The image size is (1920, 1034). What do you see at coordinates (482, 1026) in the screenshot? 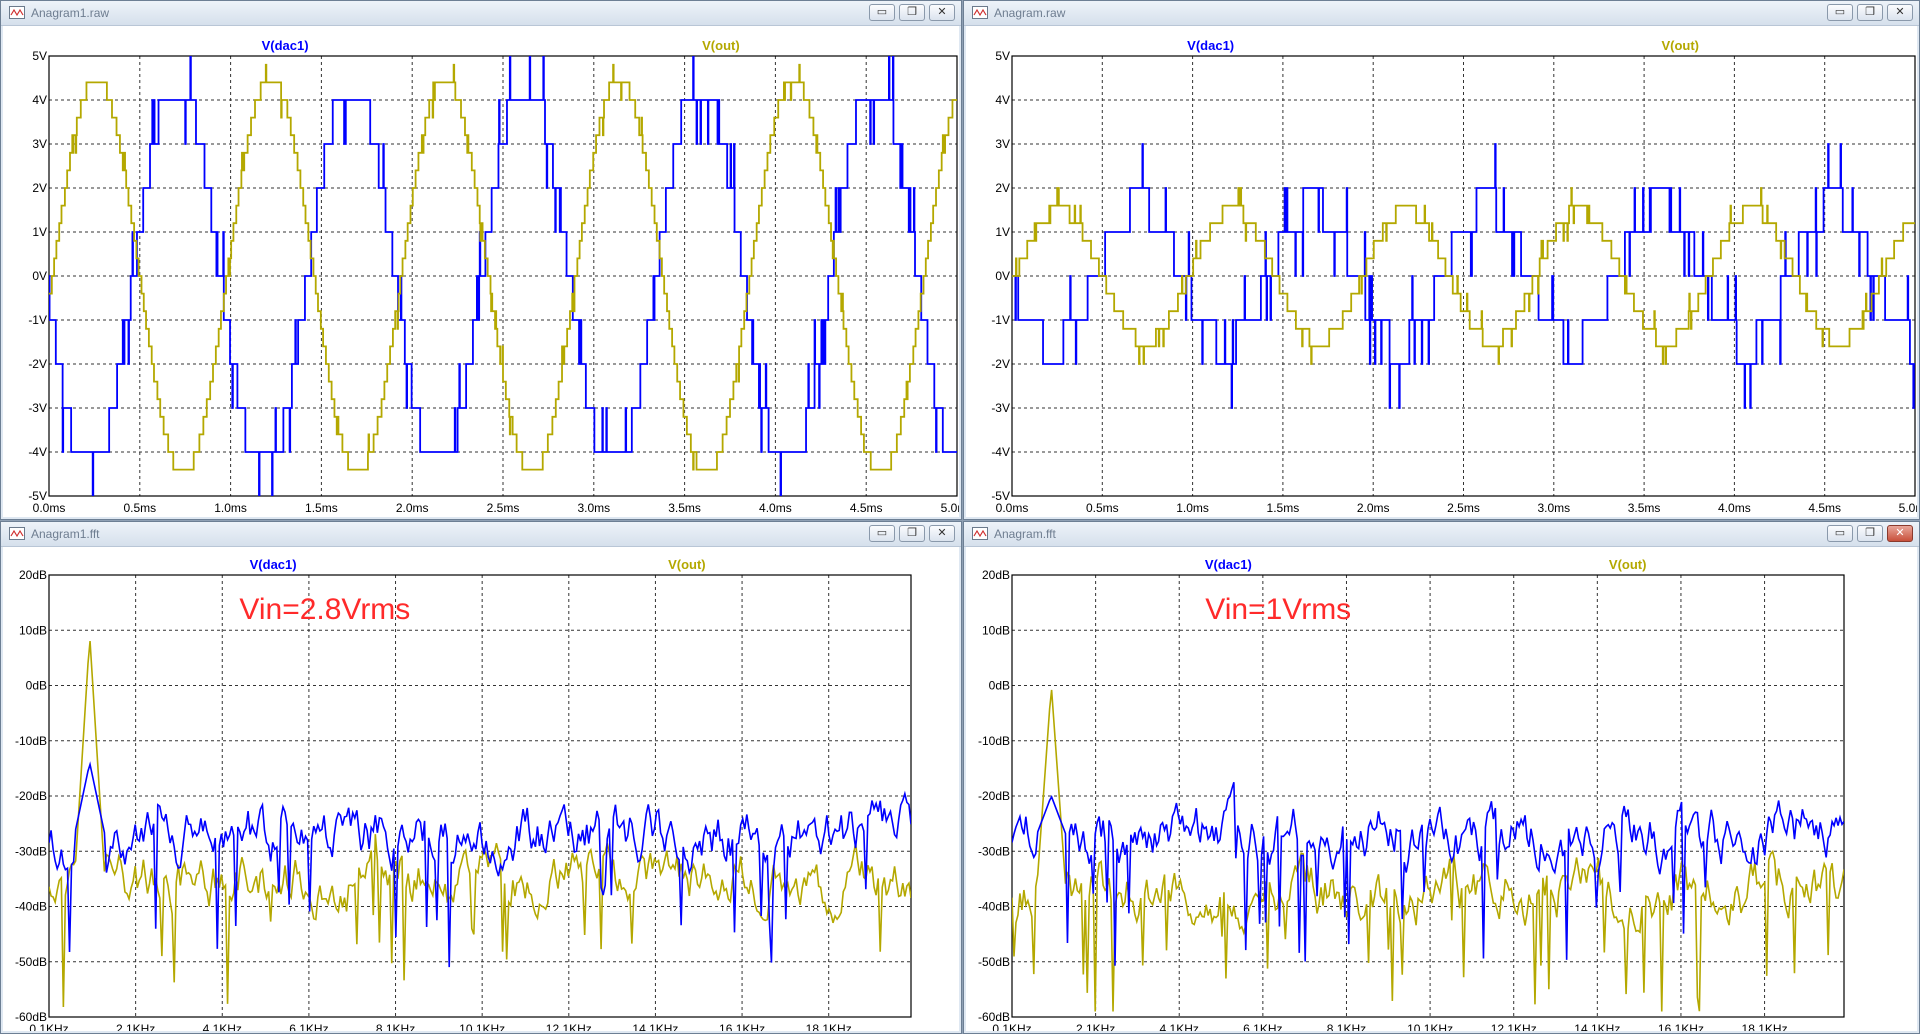
I see `x-tick-label: 10.1KHz` at bounding box center [482, 1026].